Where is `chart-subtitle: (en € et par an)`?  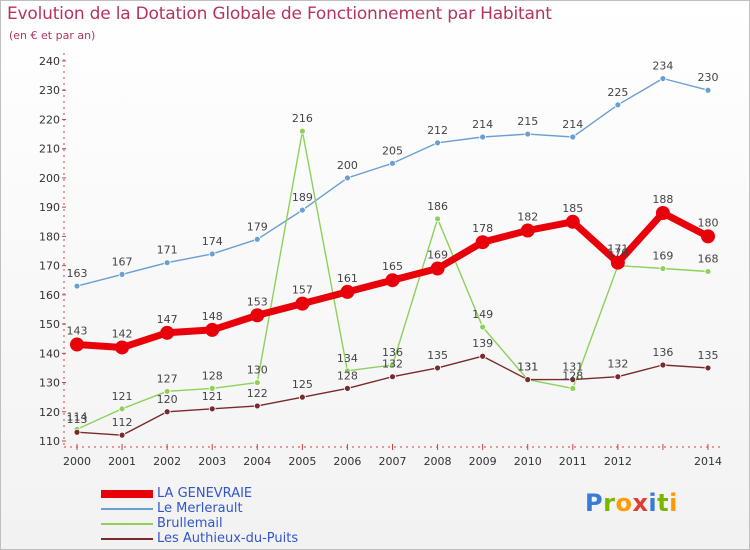 chart-subtitle: (en € et par an) is located at coordinates (52, 35).